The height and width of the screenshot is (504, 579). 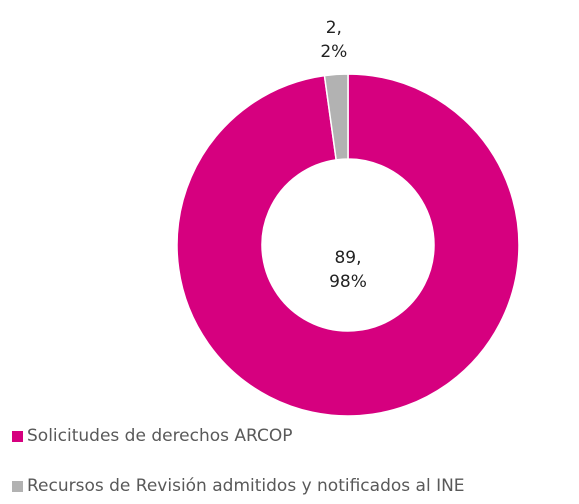 What do you see at coordinates (334, 40) in the screenshot?
I see `data-label: 2, 2%` at bounding box center [334, 40].